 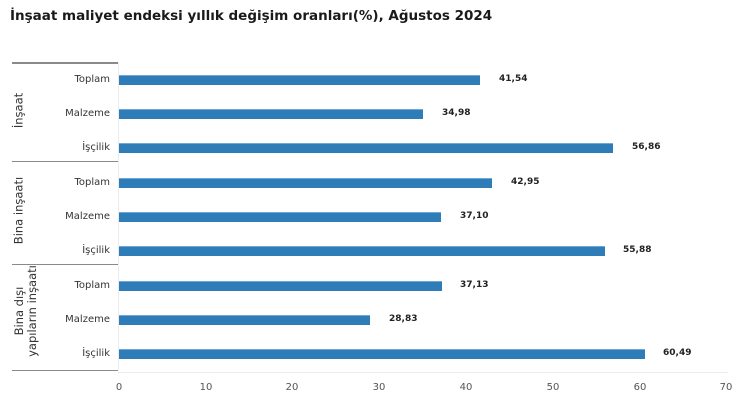 What do you see at coordinates (206, 387) in the screenshot?
I see `x-tick-label: 10` at bounding box center [206, 387].